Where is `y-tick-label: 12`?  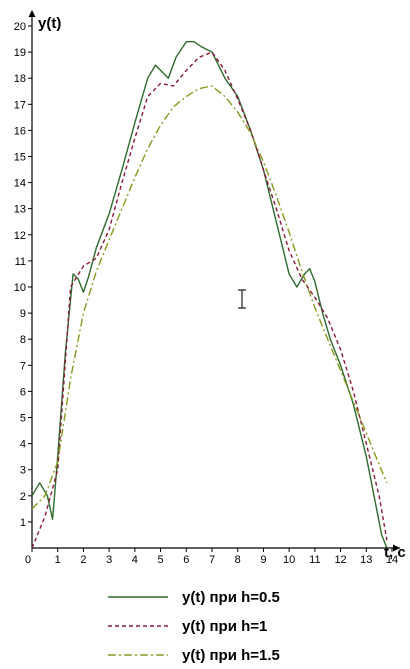
y-tick-label: 12 is located at coordinates (20, 236).